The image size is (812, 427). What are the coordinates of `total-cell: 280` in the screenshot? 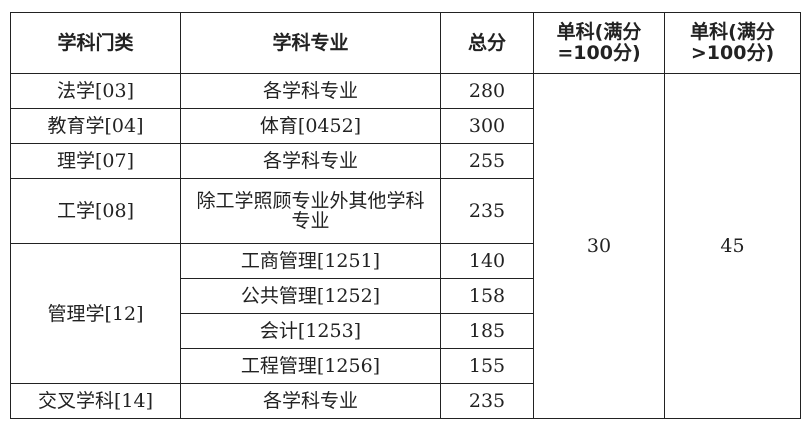 It's located at (487, 91).